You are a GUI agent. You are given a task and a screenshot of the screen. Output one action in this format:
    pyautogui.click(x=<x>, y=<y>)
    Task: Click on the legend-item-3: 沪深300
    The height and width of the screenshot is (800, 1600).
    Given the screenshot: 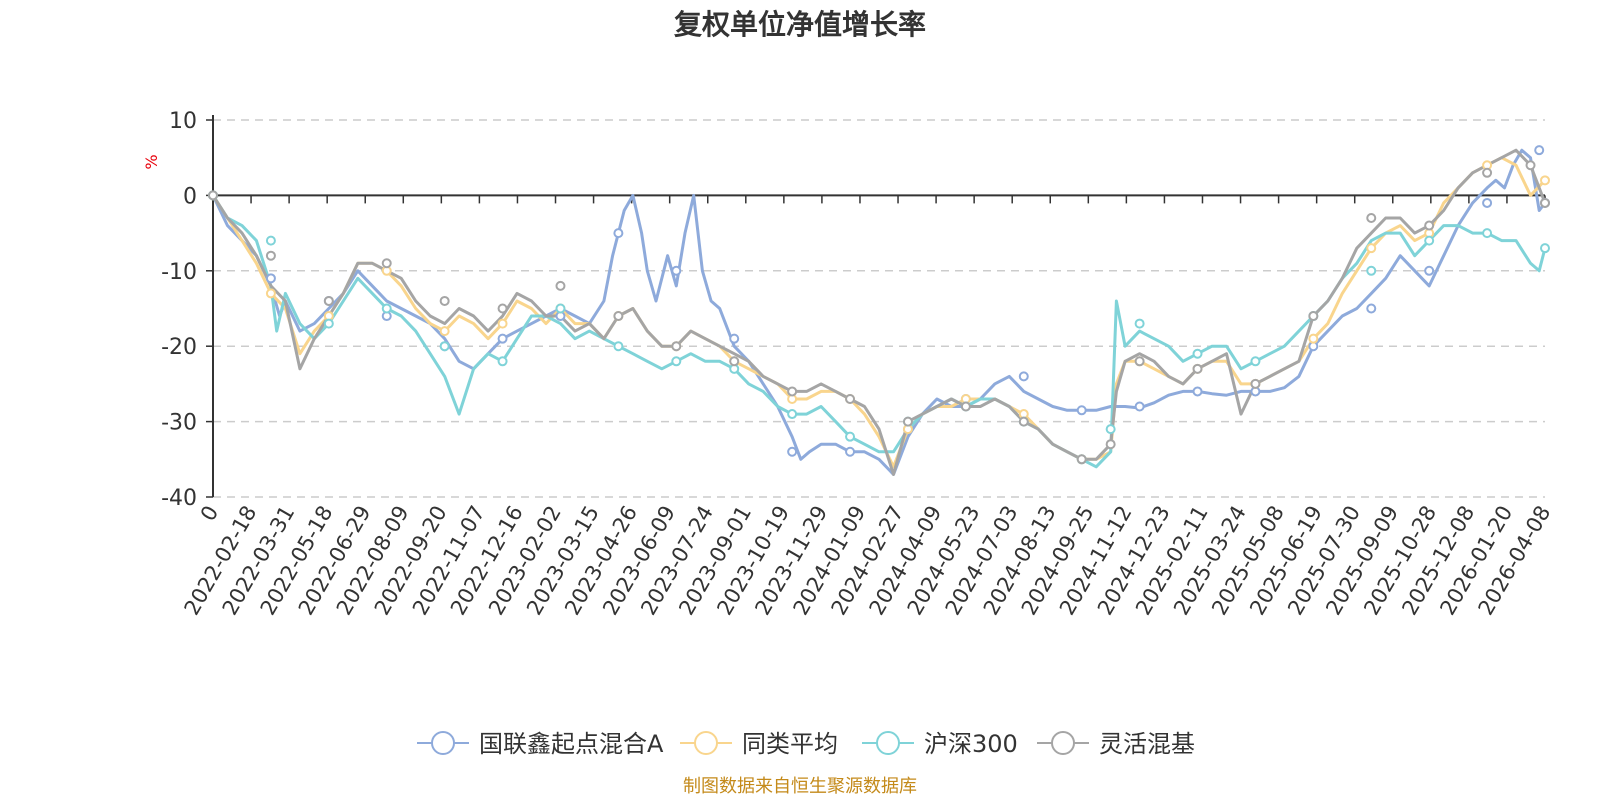 What is the action you would take?
    pyautogui.click(x=940, y=744)
    